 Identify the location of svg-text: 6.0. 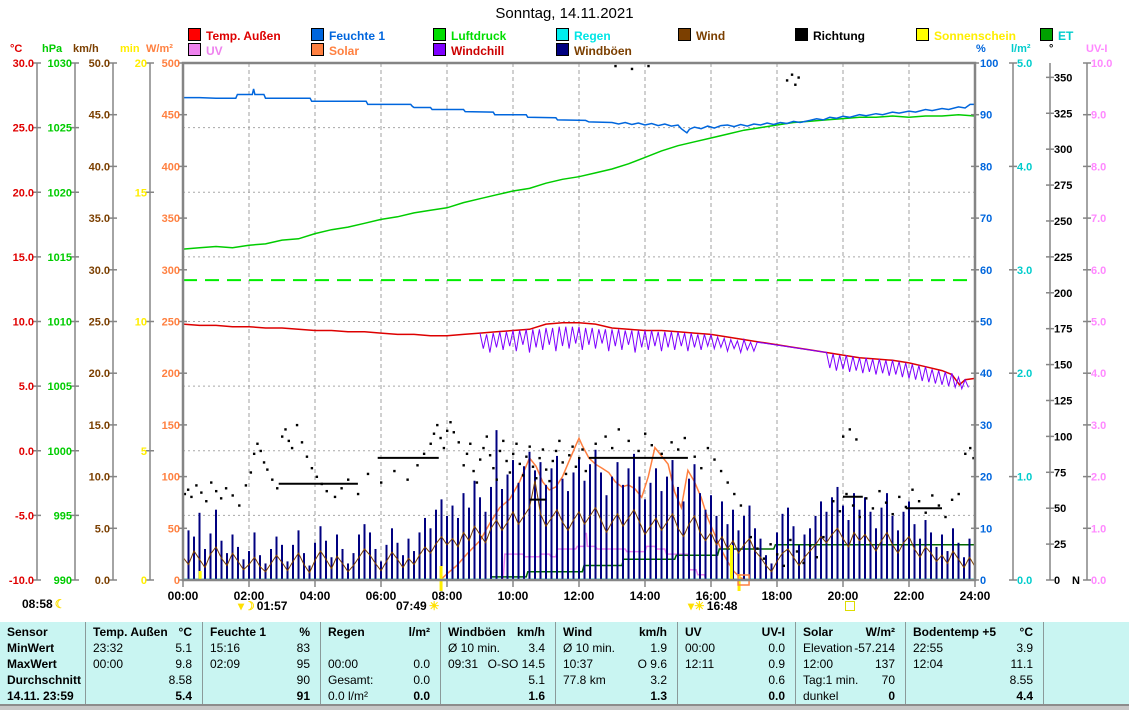
(1098, 271).